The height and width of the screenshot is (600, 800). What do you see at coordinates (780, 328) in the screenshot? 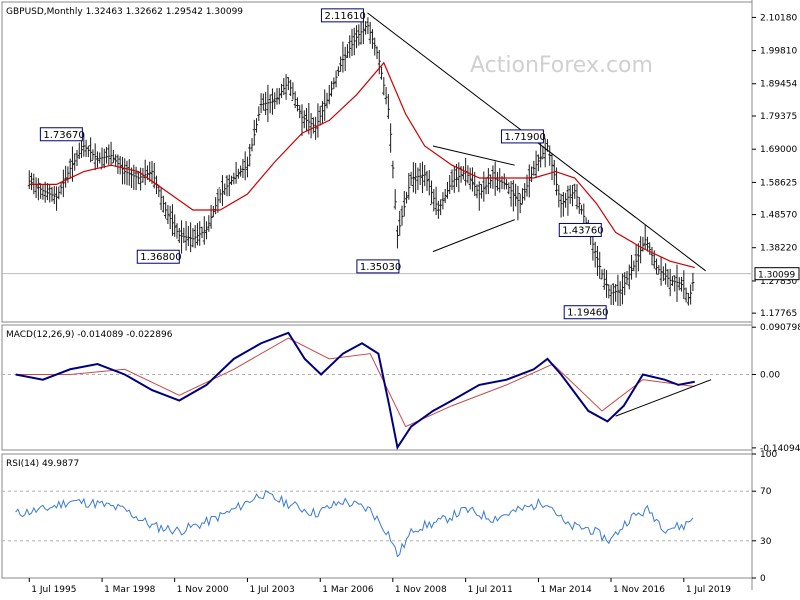
I see `macd-y-tick-label: 0.090798` at bounding box center [780, 328].